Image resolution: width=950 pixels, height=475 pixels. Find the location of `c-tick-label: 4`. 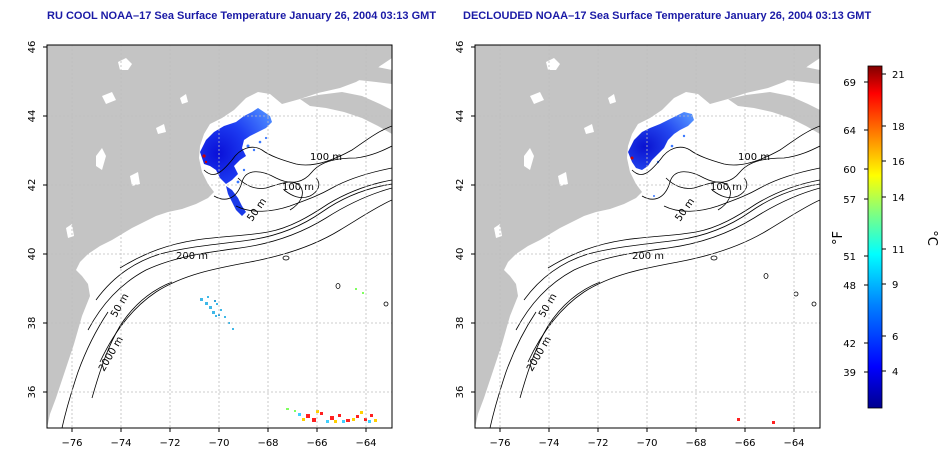

c-tick-label: 4 is located at coordinates (895, 372).